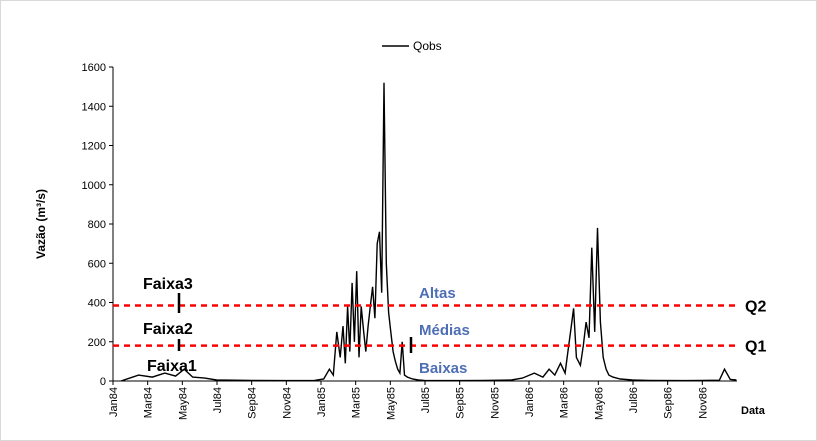 Image resolution: width=817 pixels, height=441 pixels. Describe the element at coordinates (94, 68) in the screenshot. I see `y-tick-label: 1600` at that location.